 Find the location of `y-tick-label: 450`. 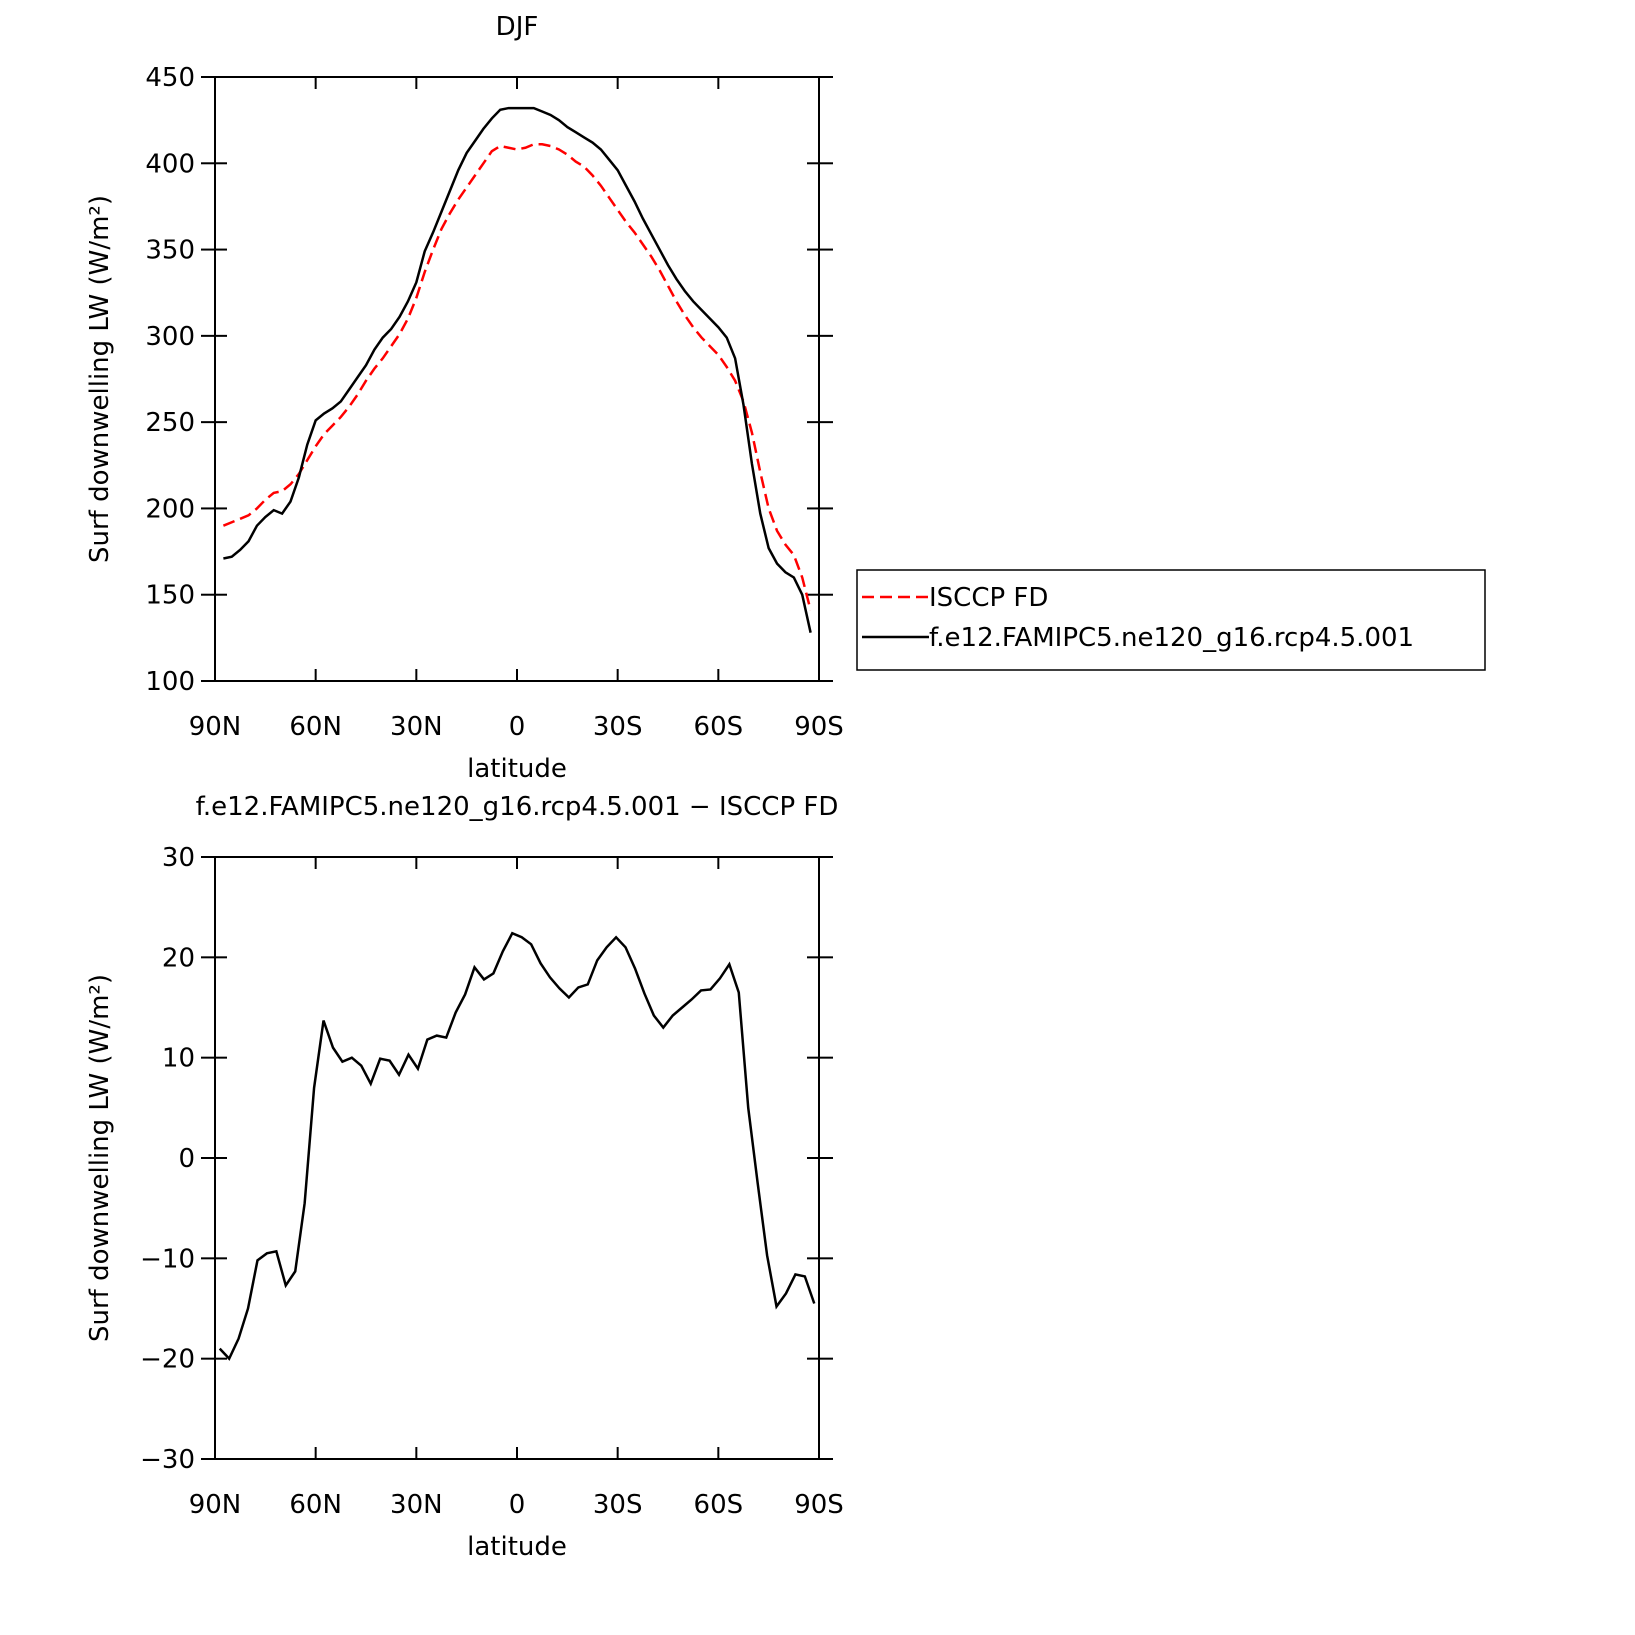

y-tick-label: 450 is located at coordinates (170, 78).